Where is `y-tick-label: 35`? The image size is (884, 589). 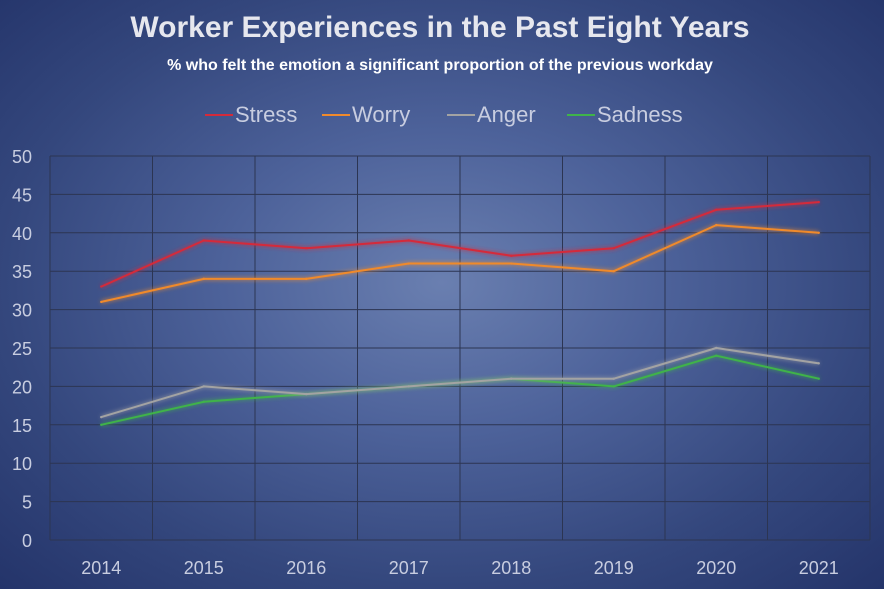 y-tick-label: 35 is located at coordinates (22, 272).